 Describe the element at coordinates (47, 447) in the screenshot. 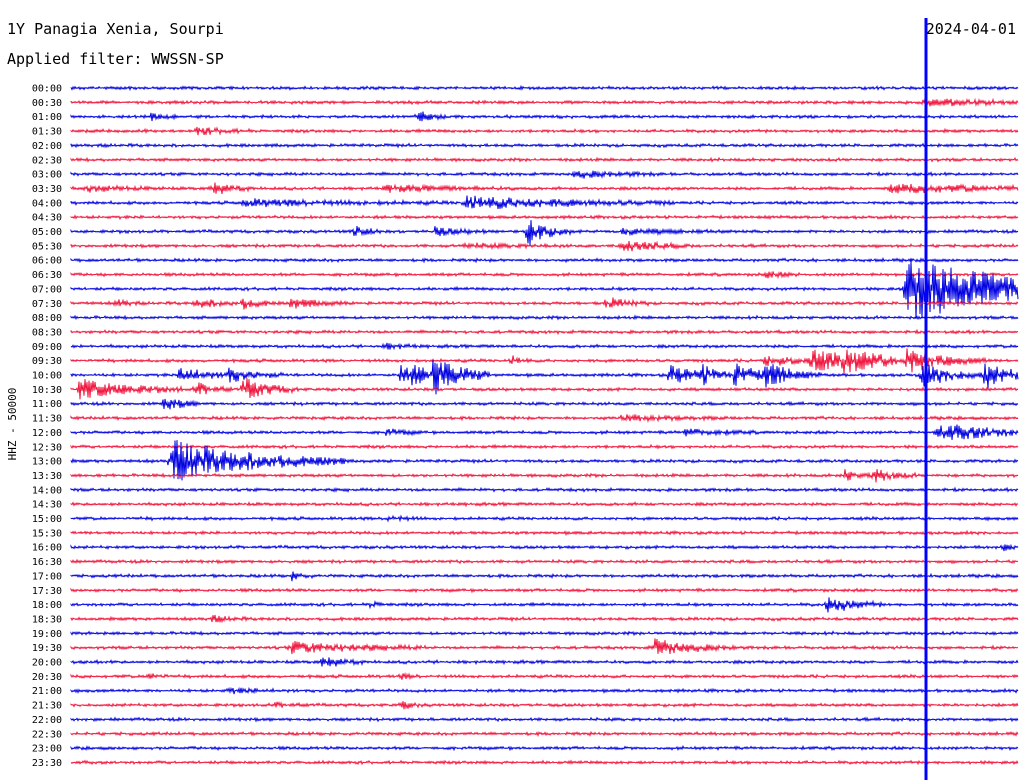

I see `row-label-1230: 12:30` at that location.